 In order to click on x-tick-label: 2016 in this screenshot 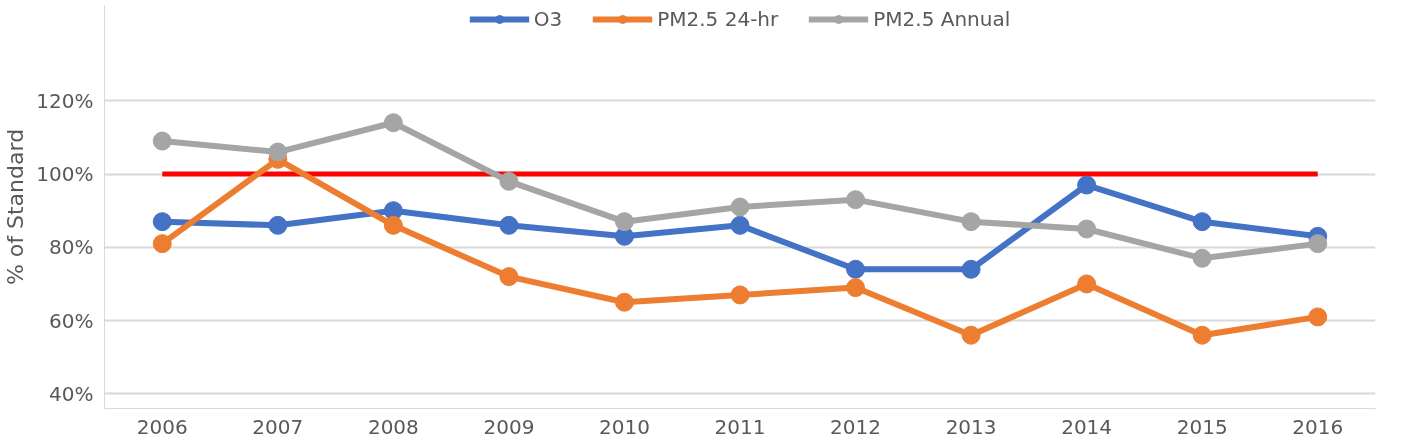, I will do `click(1318, 426)`.